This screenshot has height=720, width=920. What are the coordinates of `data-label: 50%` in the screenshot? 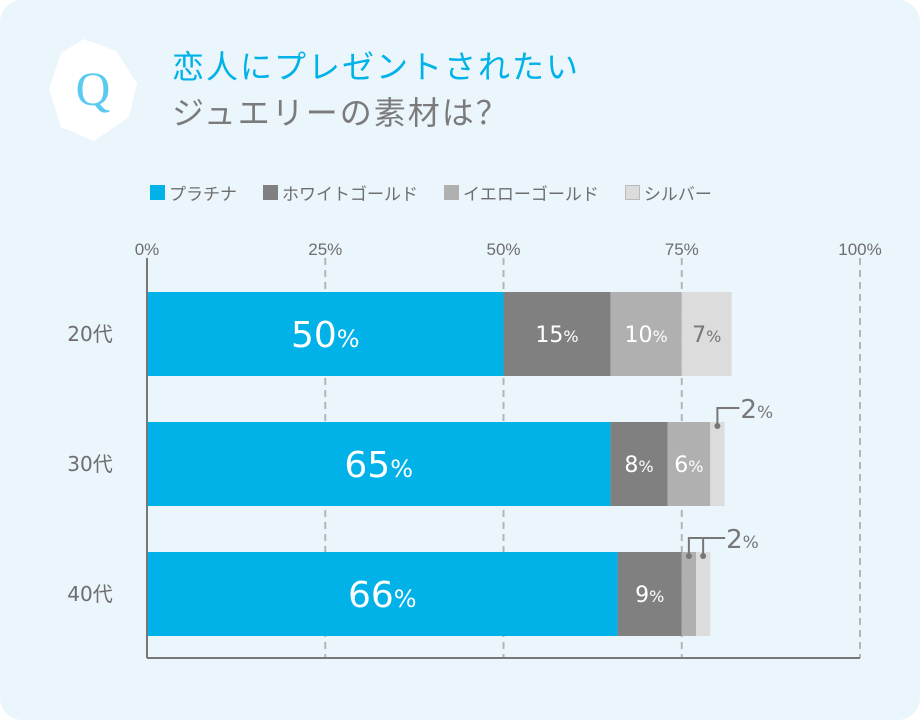 It's located at (325, 335).